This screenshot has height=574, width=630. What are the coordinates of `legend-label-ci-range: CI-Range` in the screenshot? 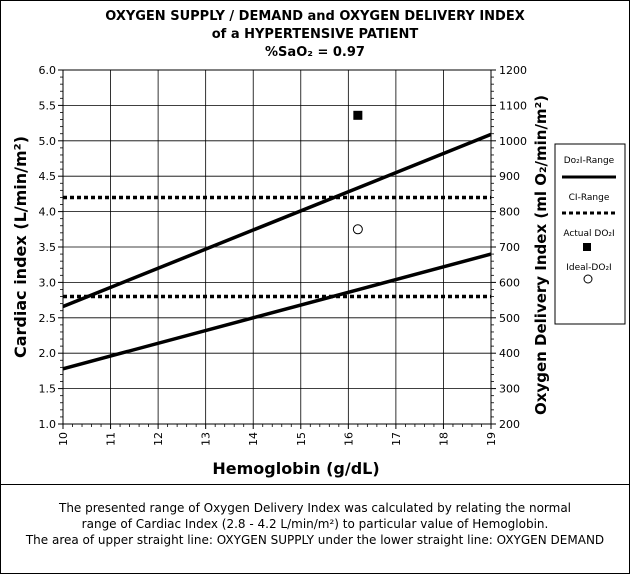 It's located at (589, 198).